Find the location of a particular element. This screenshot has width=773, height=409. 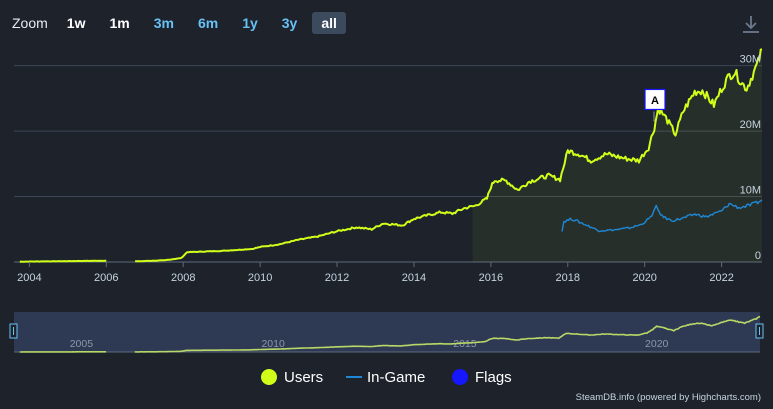

y-tick-label: 10M is located at coordinates (750, 191).